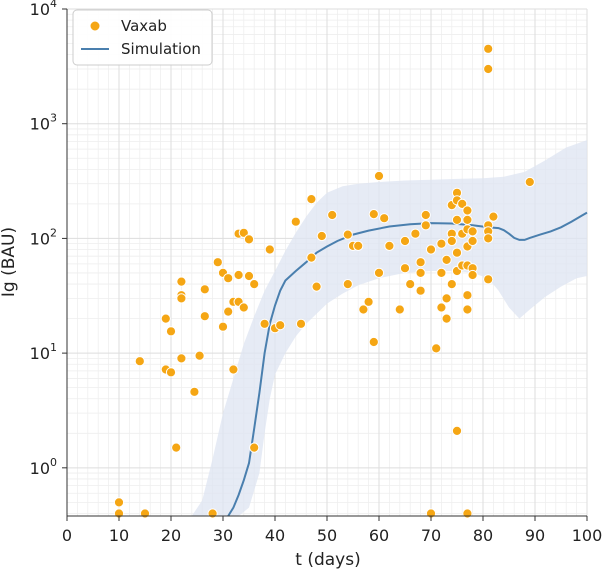  I want to click on x-tick-label: 50, so click(327, 535).